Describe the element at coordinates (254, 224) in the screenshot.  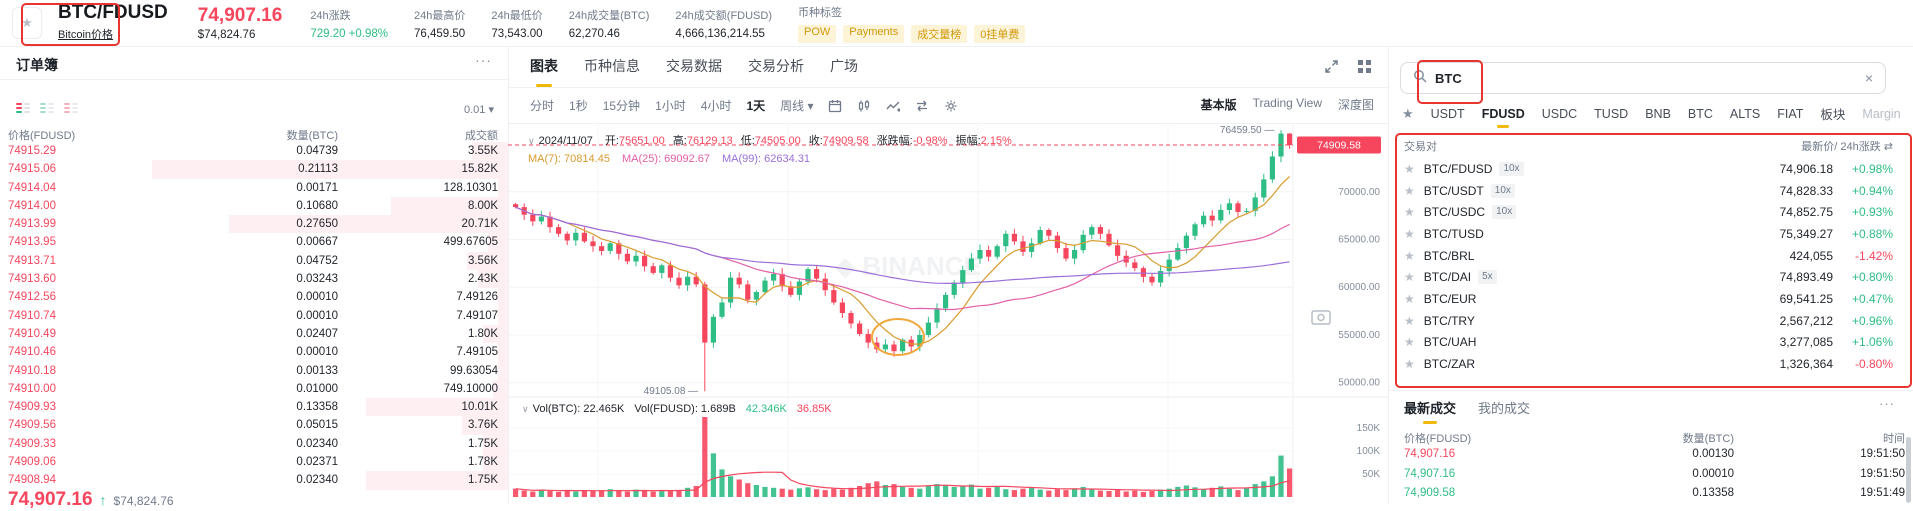
I see `orderbook-ask-row: 74913.99 0.27650 20.71K` at that location.